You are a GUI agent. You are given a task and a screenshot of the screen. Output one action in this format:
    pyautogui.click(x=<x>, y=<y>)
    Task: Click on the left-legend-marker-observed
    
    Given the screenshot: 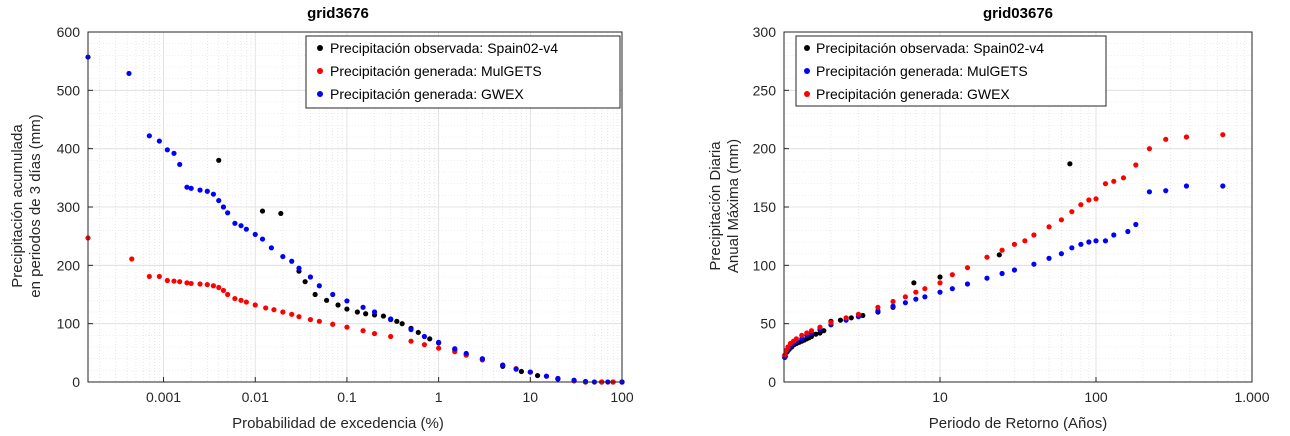 What is the action you would take?
    pyautogui.click(x=320, y=48)
    